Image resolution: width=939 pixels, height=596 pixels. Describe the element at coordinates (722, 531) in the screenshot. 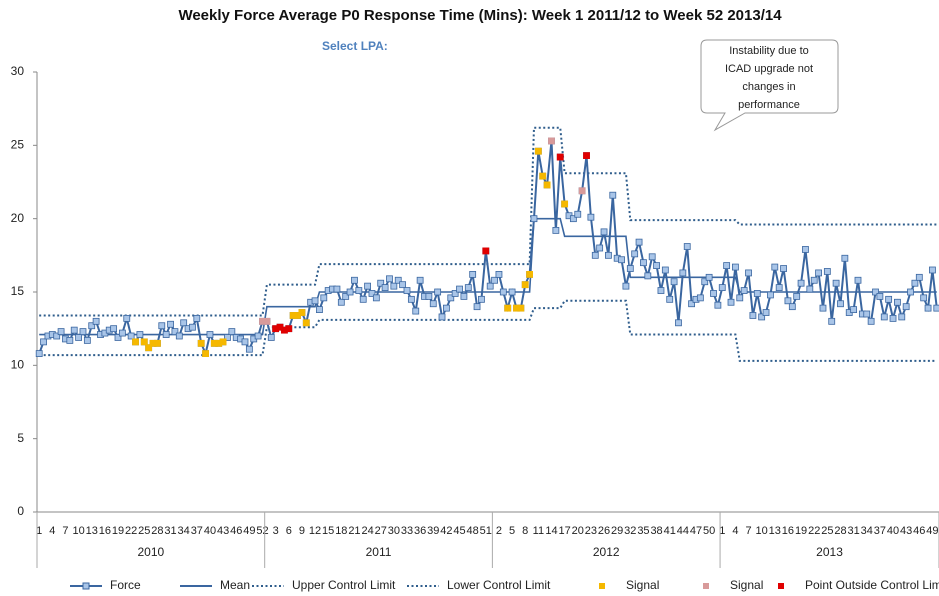

I see `x-tick-label: 1` at that location.